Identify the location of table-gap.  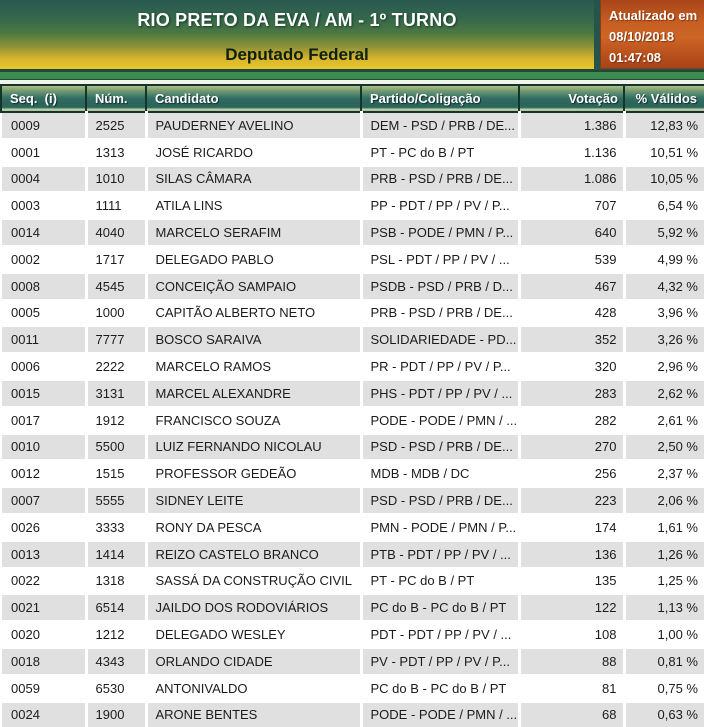
(352, 82).